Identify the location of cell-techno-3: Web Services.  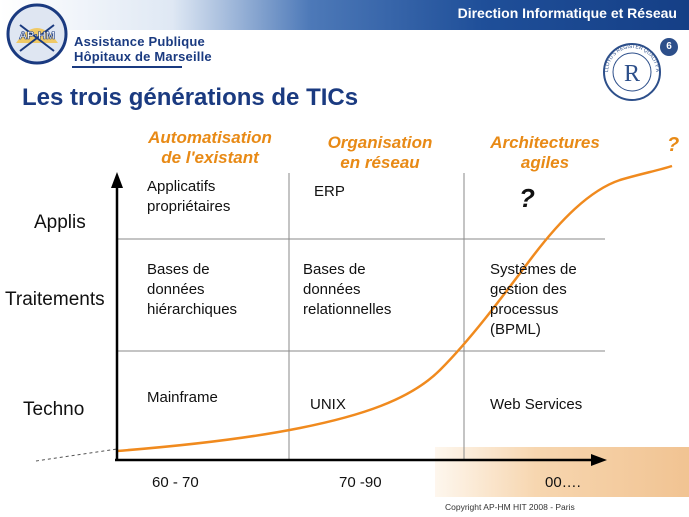
(536, 404).